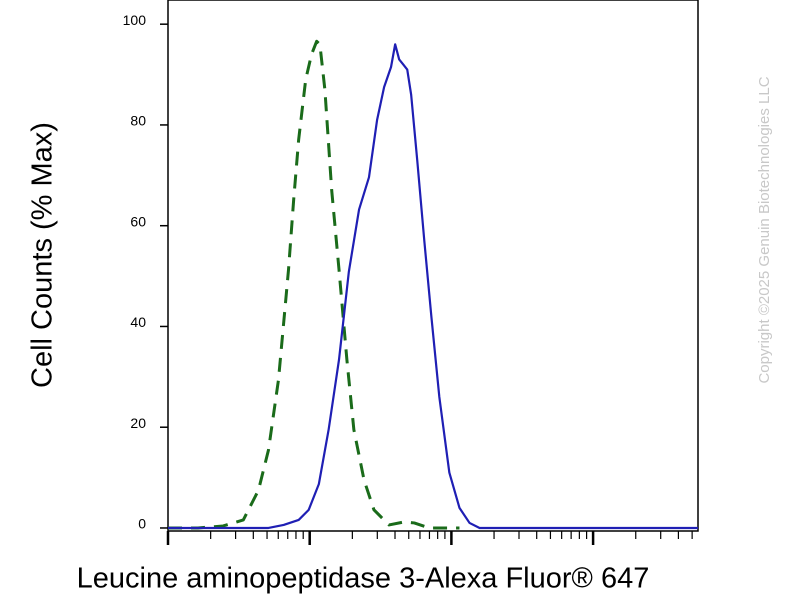 This screenshot has width=800, height=600. What do you see at coordinates (138, 423) in the screenshot?
I see `y-tick-label: 20` at bounding box center [138, 423].